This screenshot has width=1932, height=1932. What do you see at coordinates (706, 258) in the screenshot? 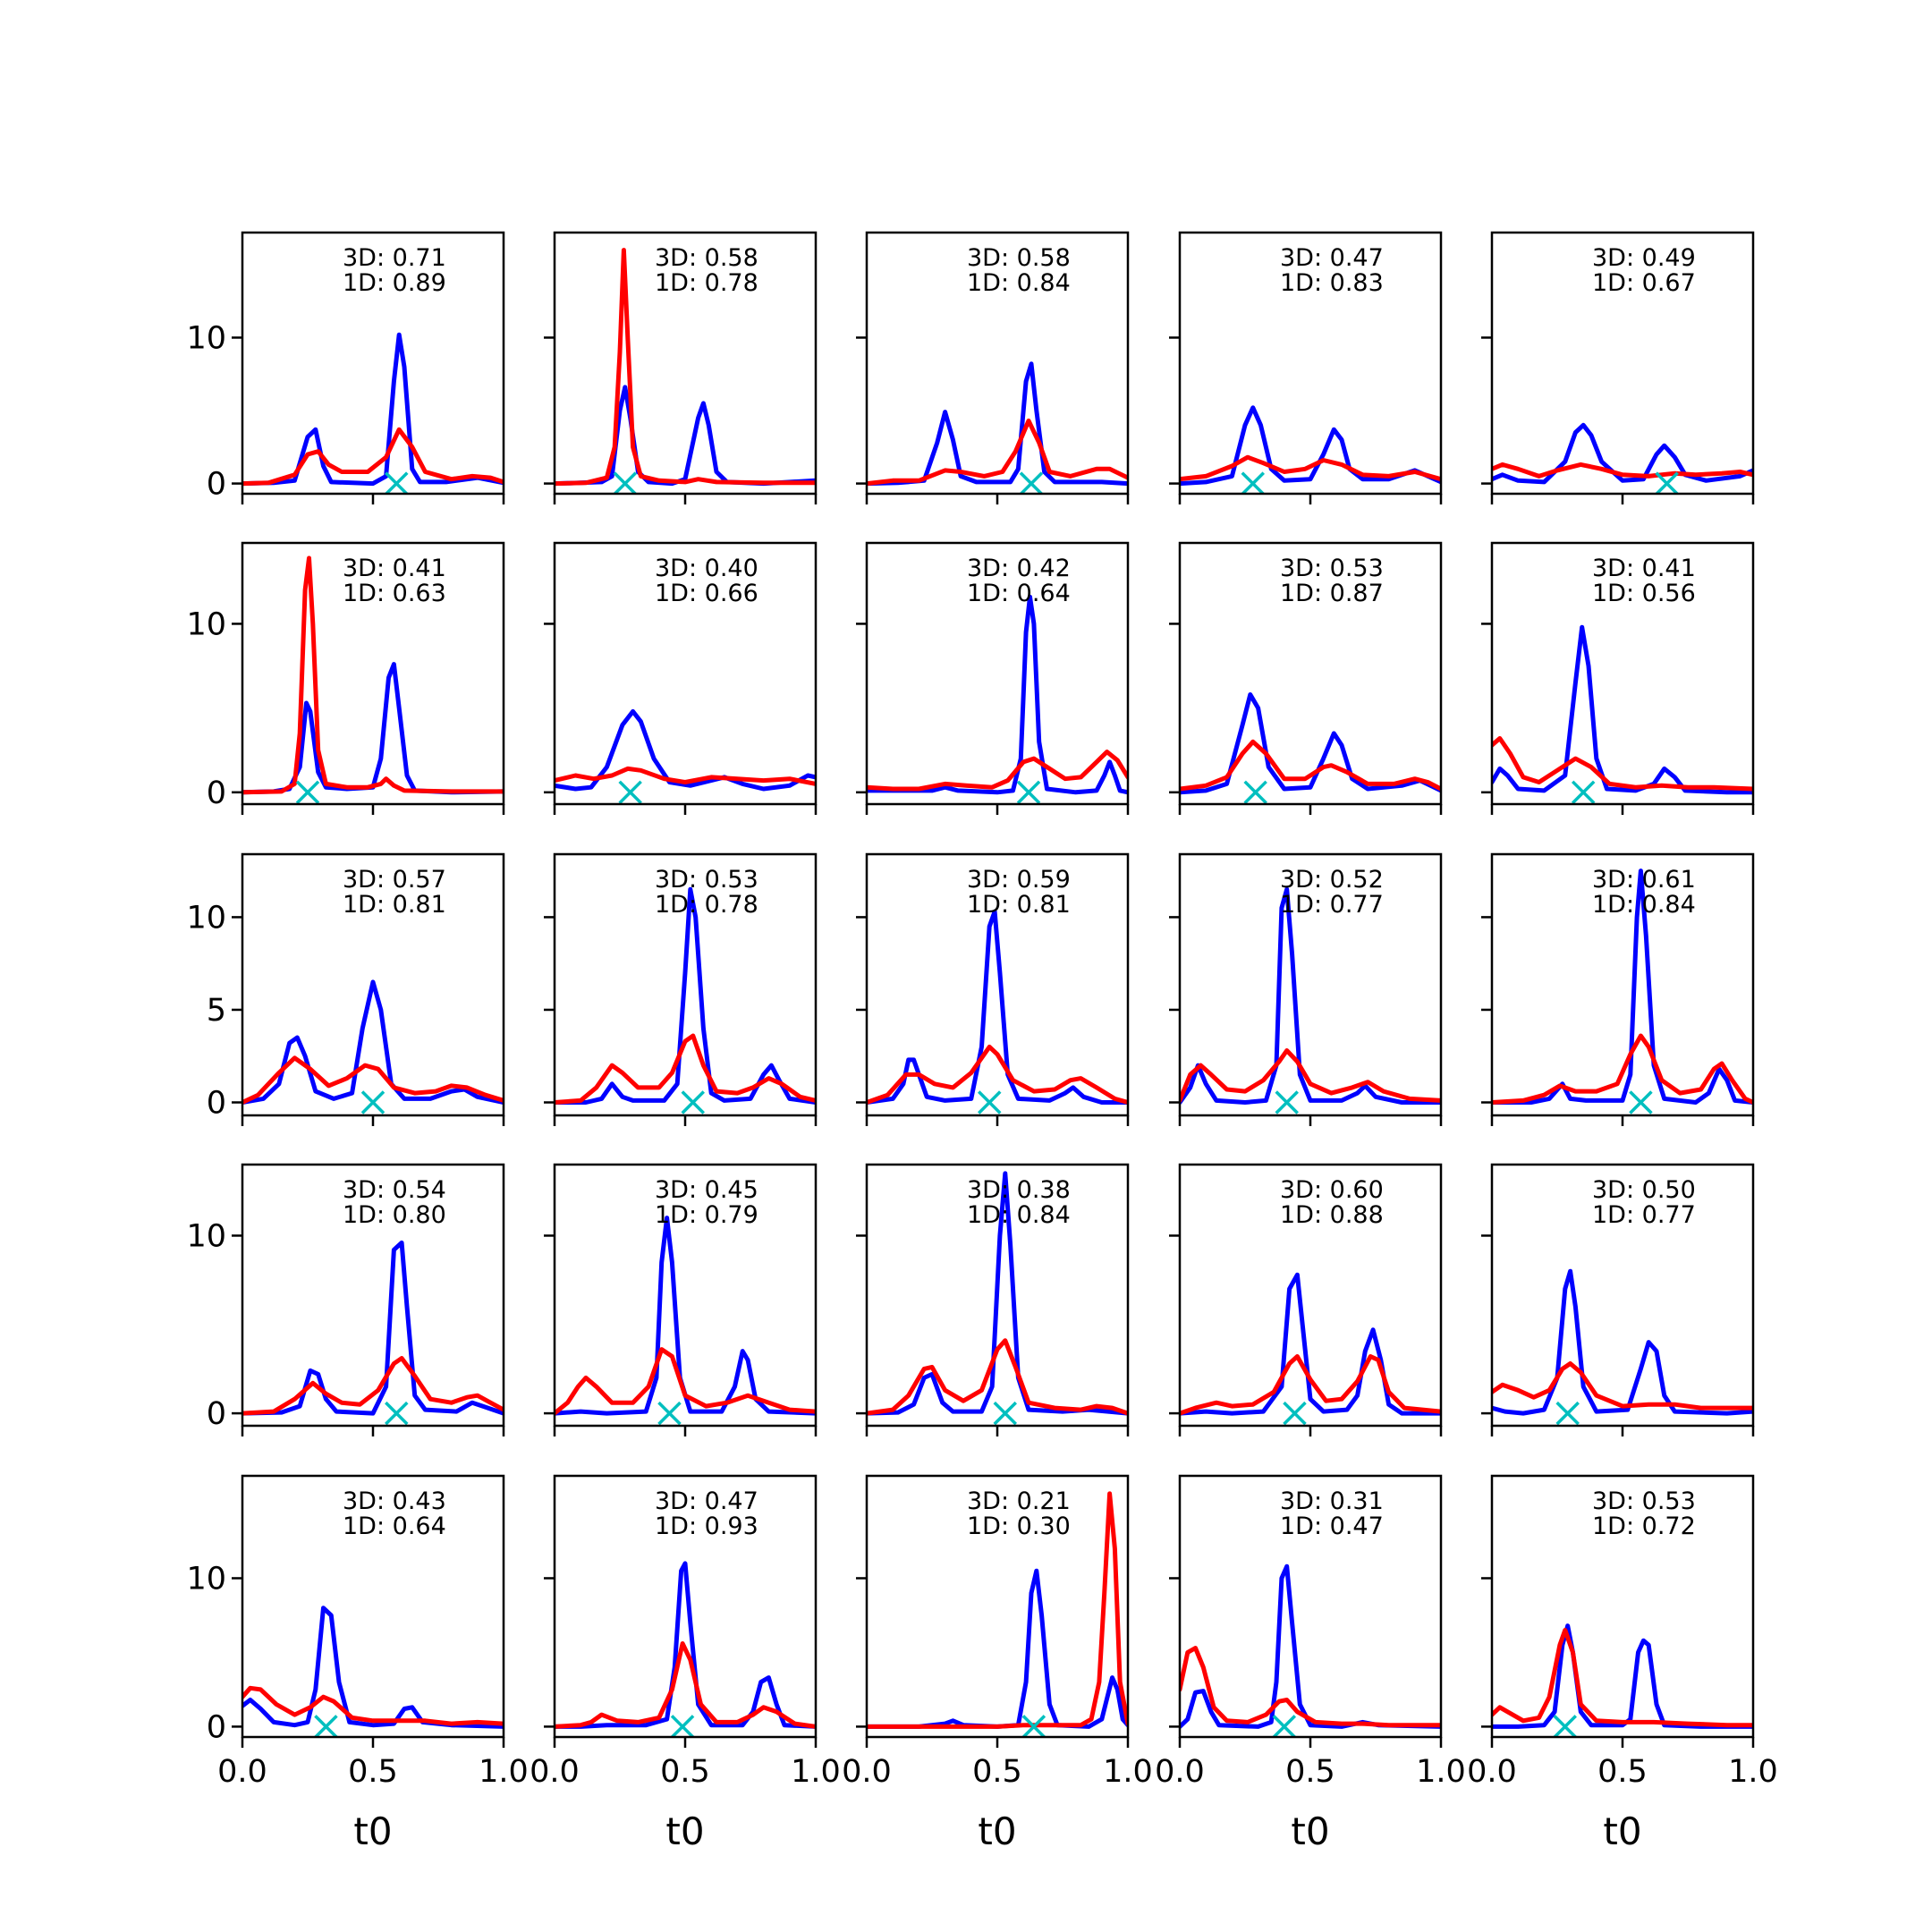
I see `score-annotation: 3D: 0.58` at bounding box center [706, 258].